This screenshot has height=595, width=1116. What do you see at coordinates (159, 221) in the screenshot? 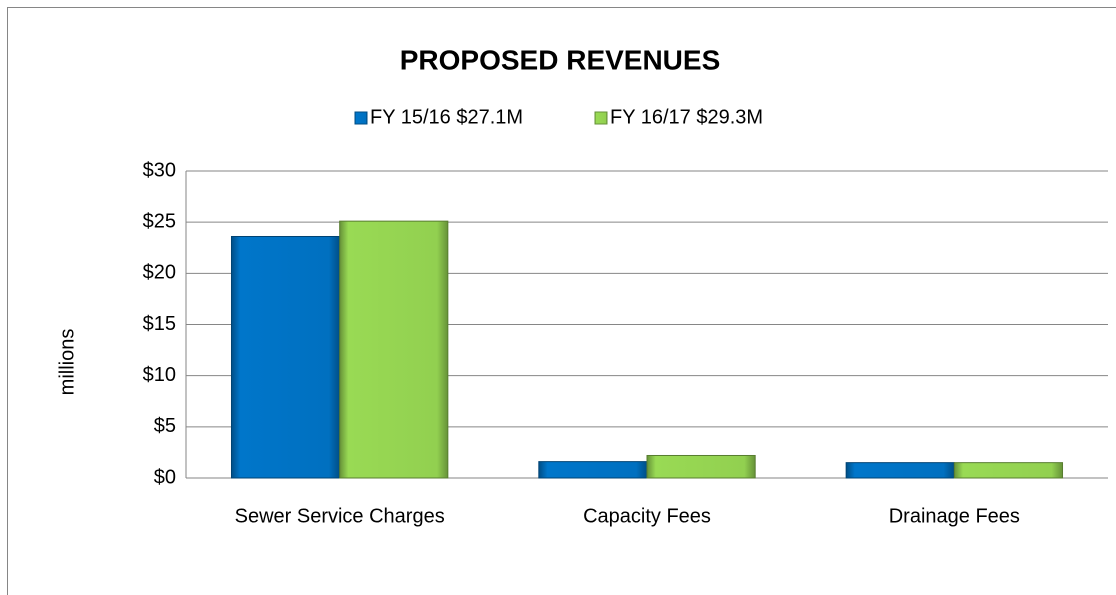
I see `y-tick-label: $25` at bounding box center [159, 221].